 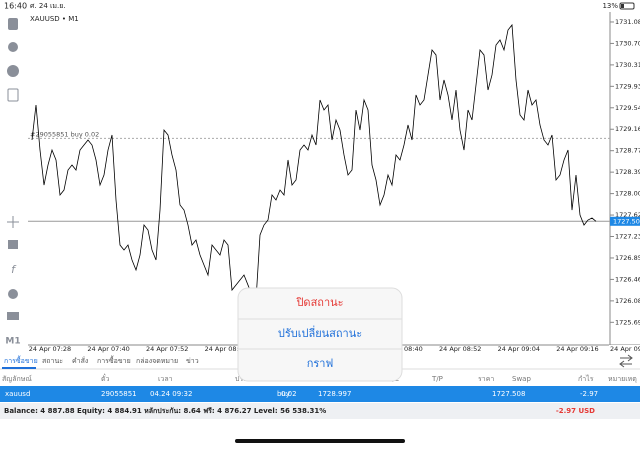 I want to click on column-header: สัญลักษณ์, so click(x=17, y=379).